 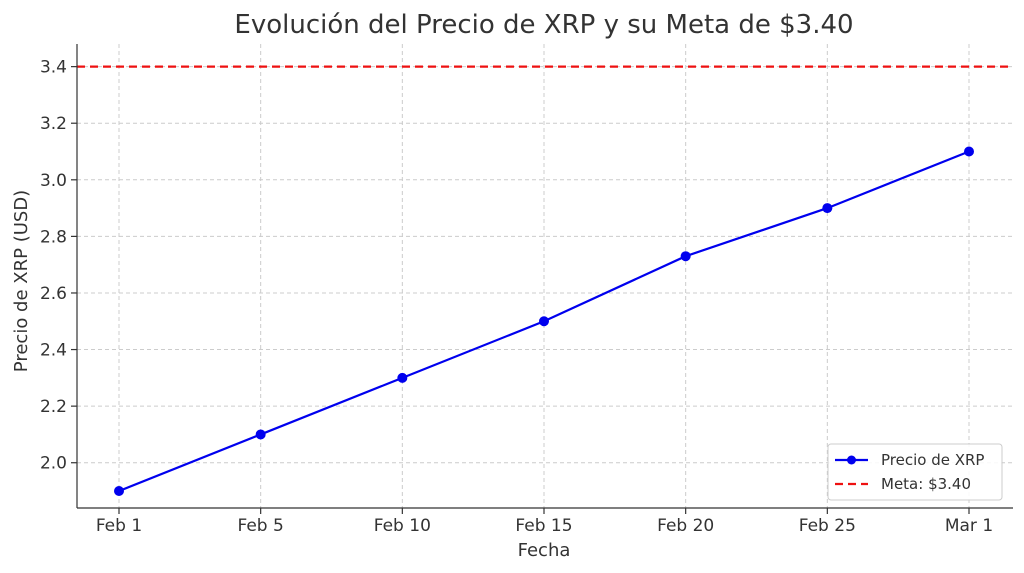 What do you see at coordinates (827, 526) in the screenshot?
I see `x-tick-label: Feb 25` at bounding box center [827, 526].